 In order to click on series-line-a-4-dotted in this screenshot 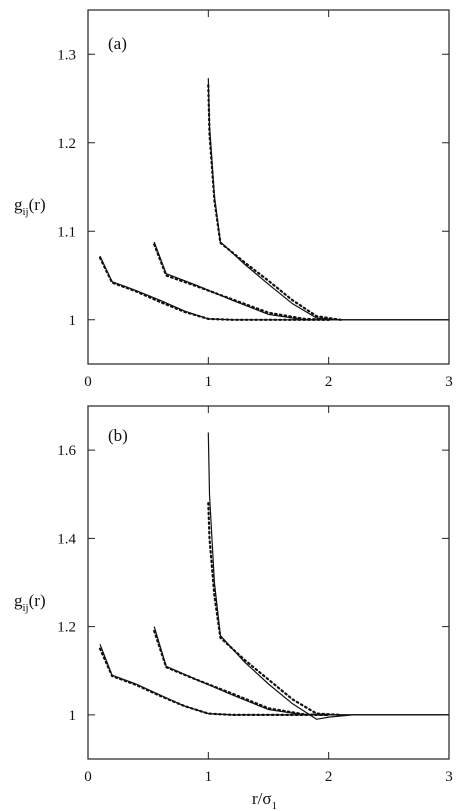, I will do `click(241, 282)`.